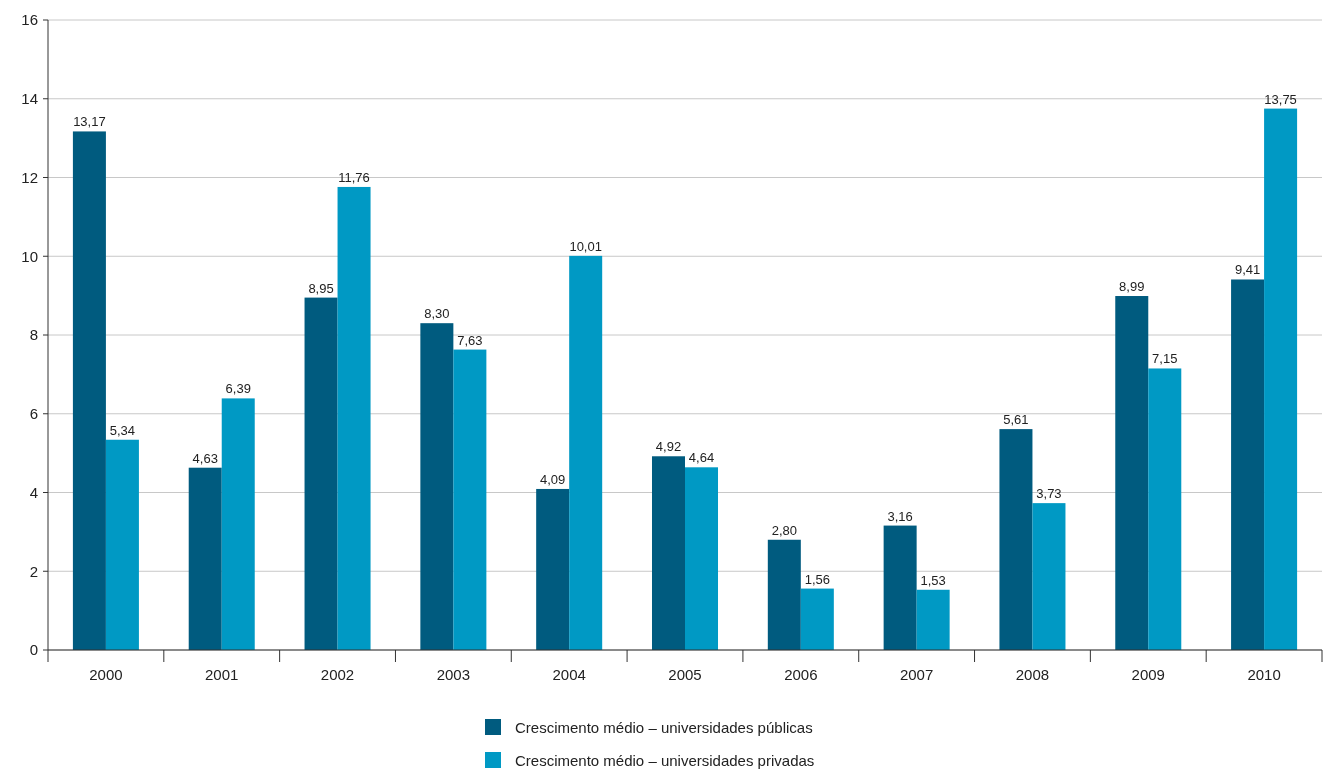  Describe the element at coordinates (106, 674) in the screenshot. I see `x-tick-label: 2000` at that location.